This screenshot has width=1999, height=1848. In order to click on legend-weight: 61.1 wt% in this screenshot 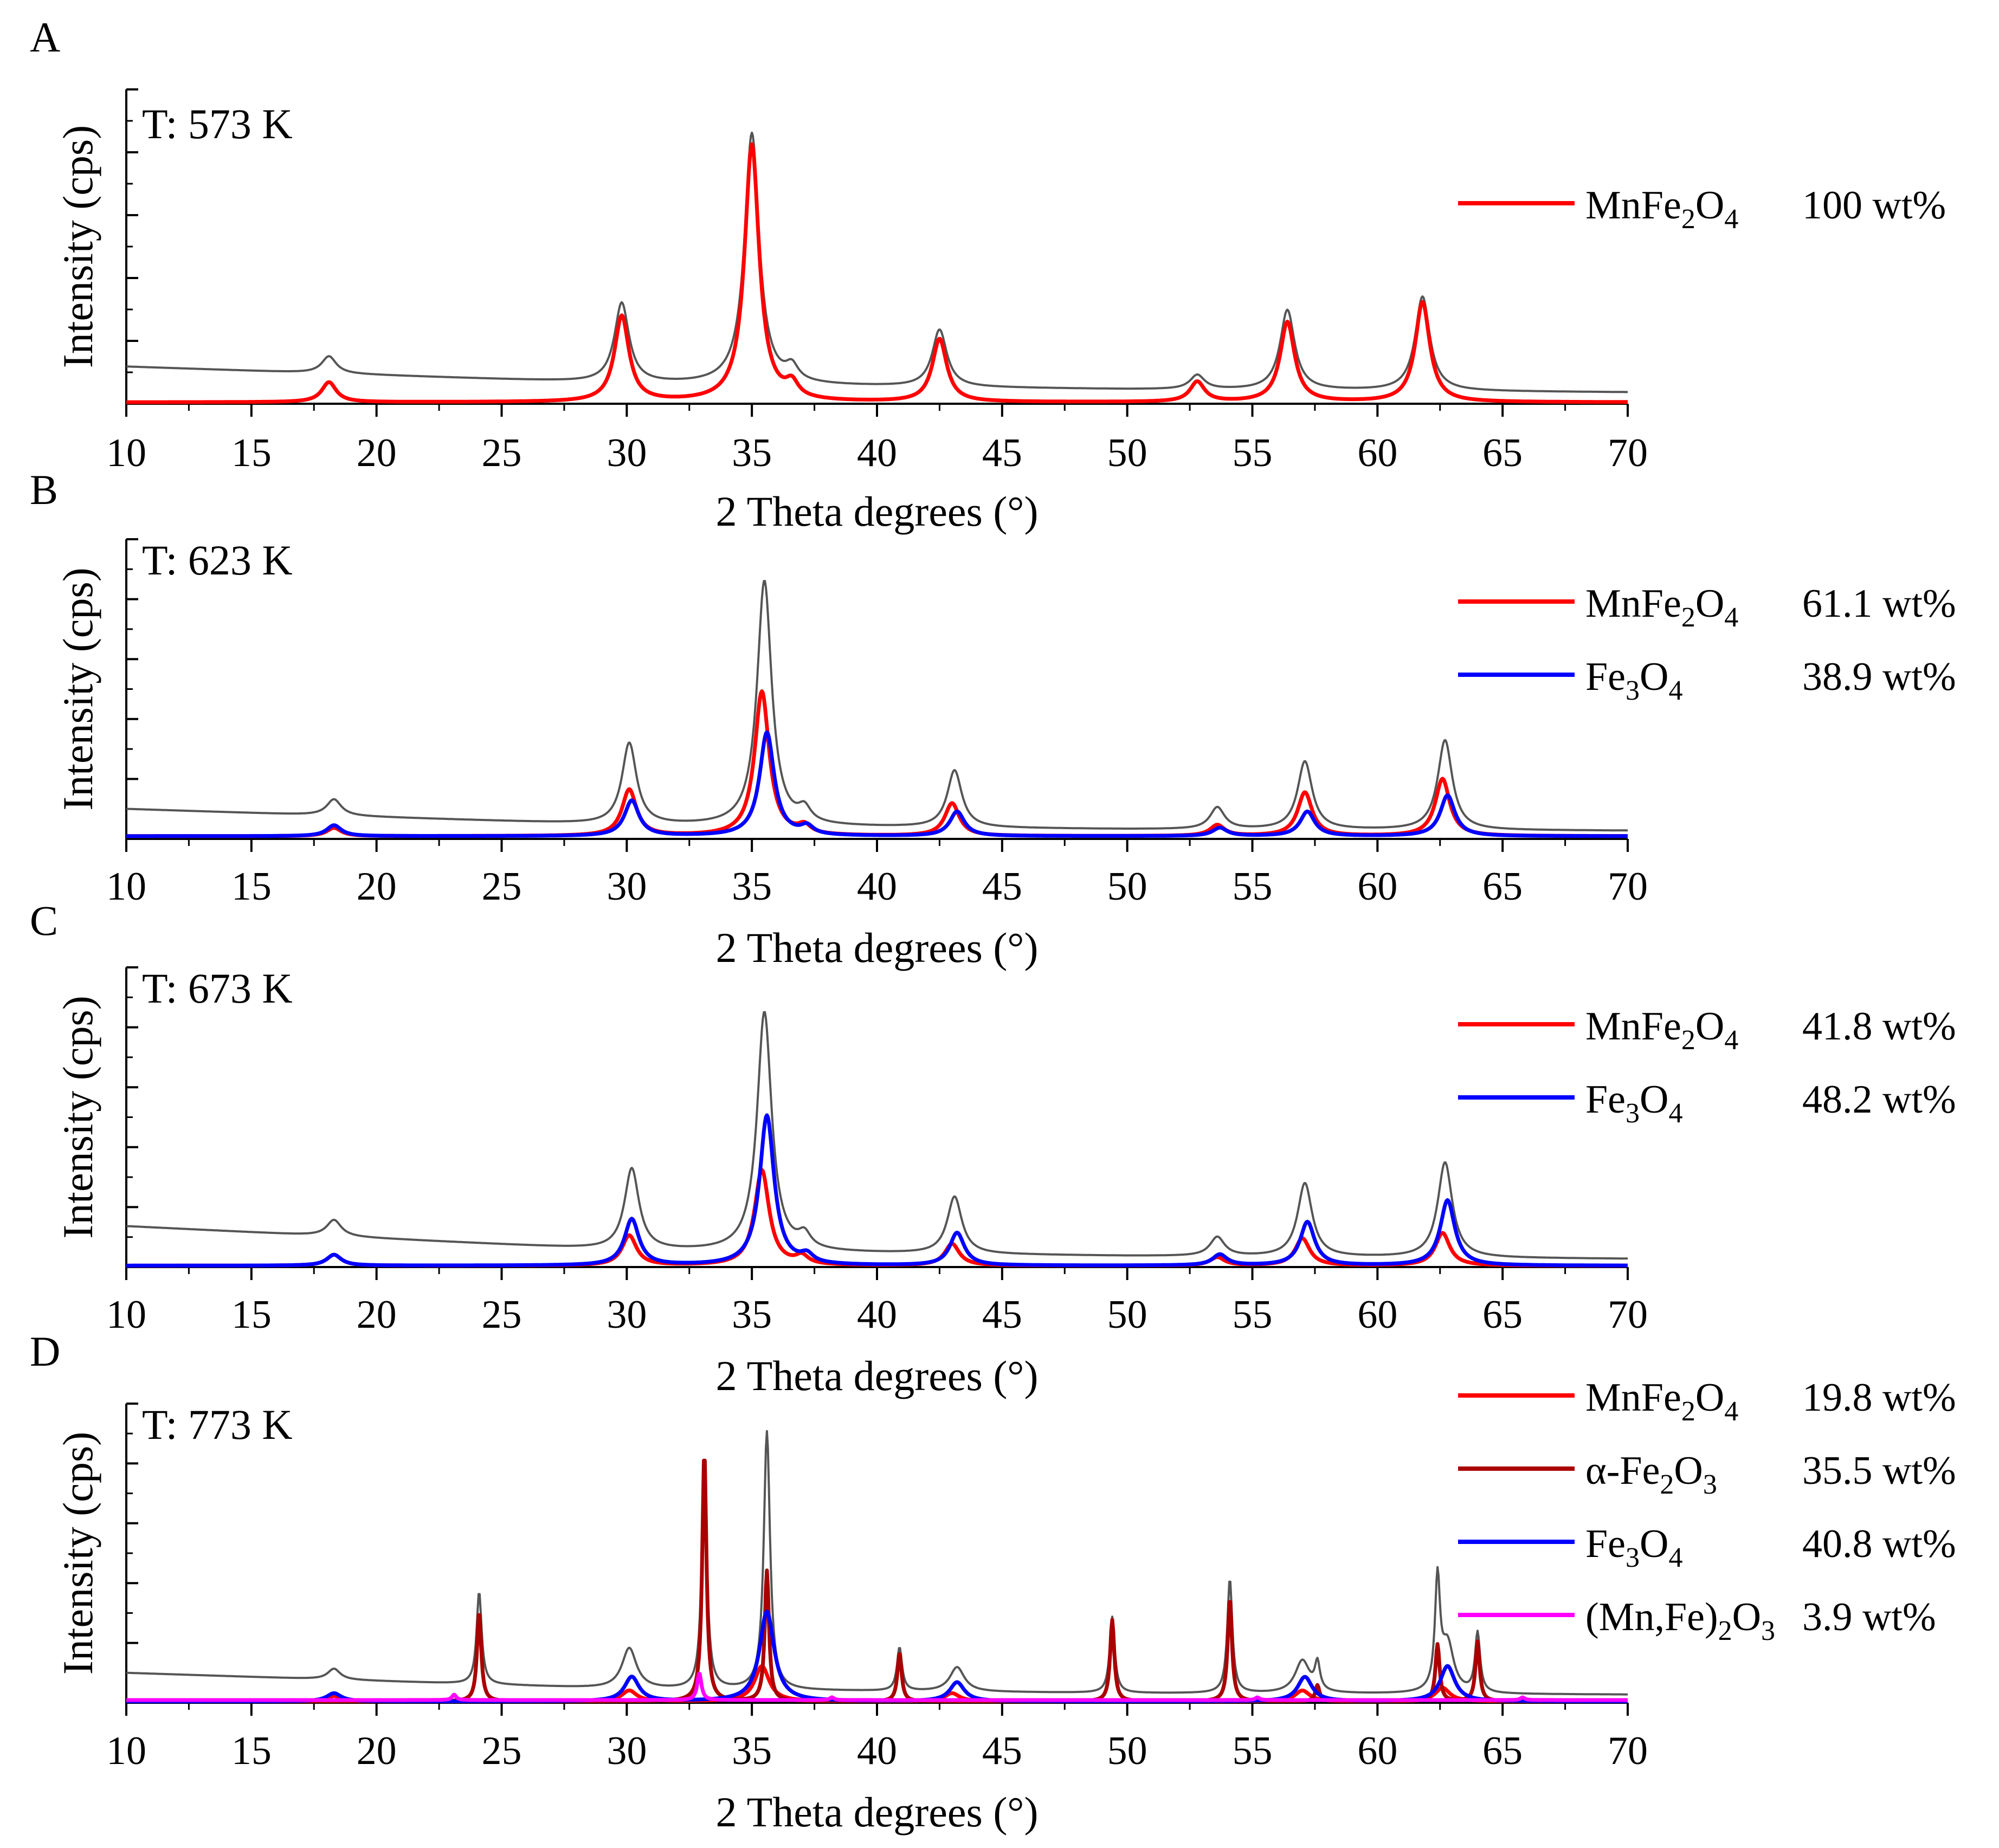, I will do `click(1879, 604)`.